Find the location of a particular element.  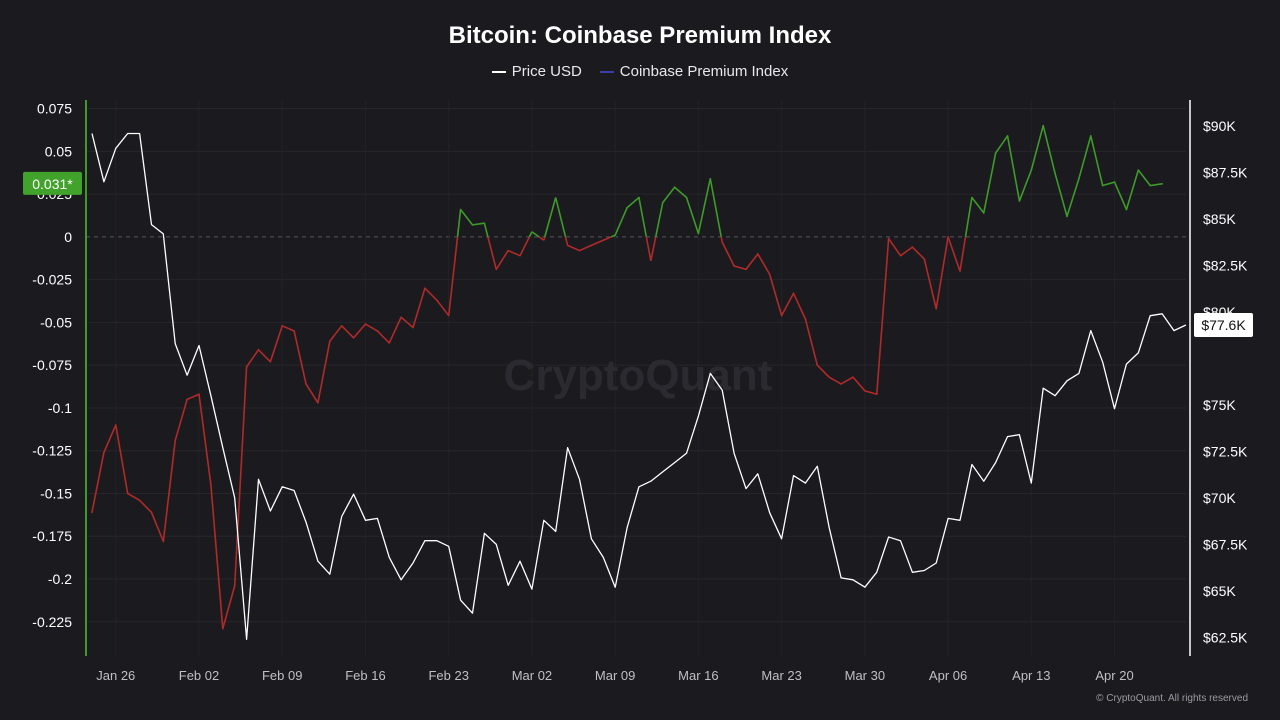

x-tick-label: Apr 20 is located at coordinates (1114, 675).